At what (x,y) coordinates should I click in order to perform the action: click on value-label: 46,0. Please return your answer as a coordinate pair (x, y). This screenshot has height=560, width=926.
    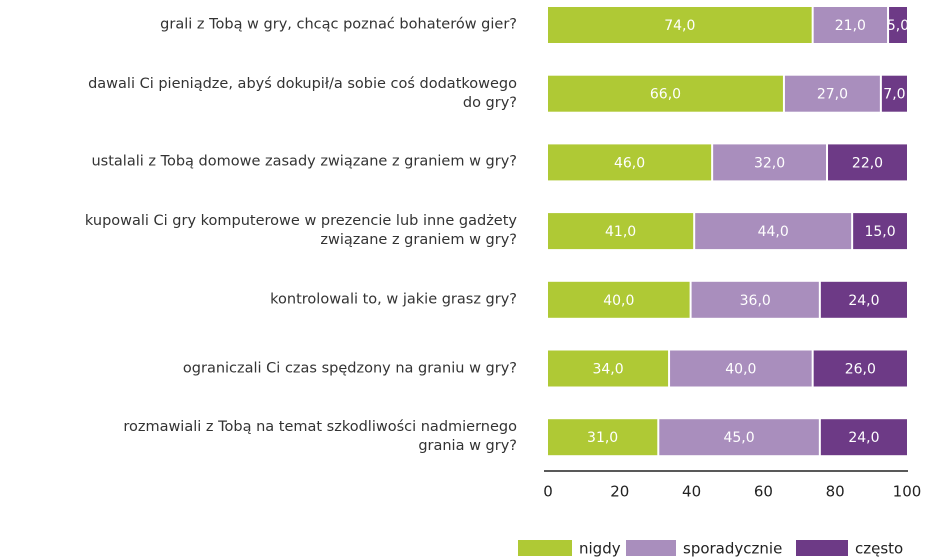
    Looking at the image, I should click on (629, 163).